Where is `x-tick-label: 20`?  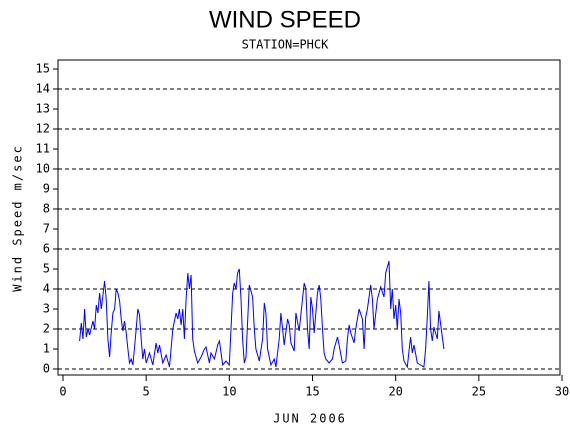 x-tick-label: 20 is located at coordinates (395, 392).